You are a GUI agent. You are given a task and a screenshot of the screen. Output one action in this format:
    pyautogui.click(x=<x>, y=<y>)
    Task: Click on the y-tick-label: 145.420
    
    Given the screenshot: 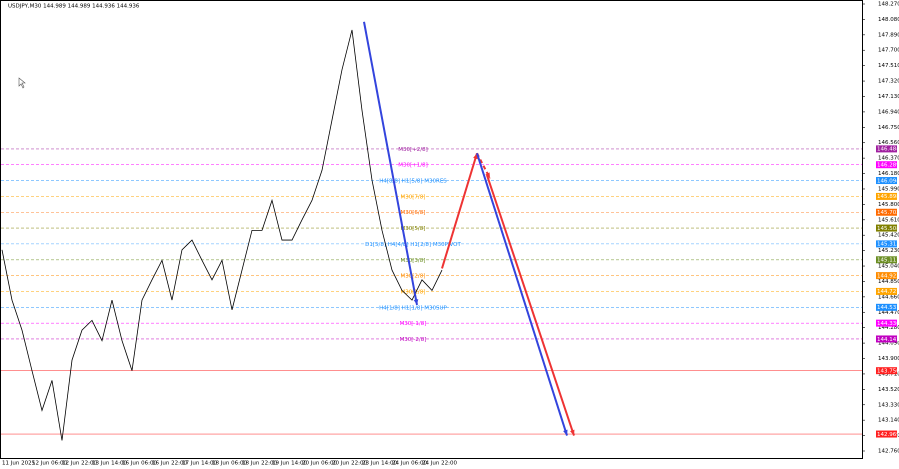 What is the action you would take?
    pyautogui.click(x=888, y=236)
    